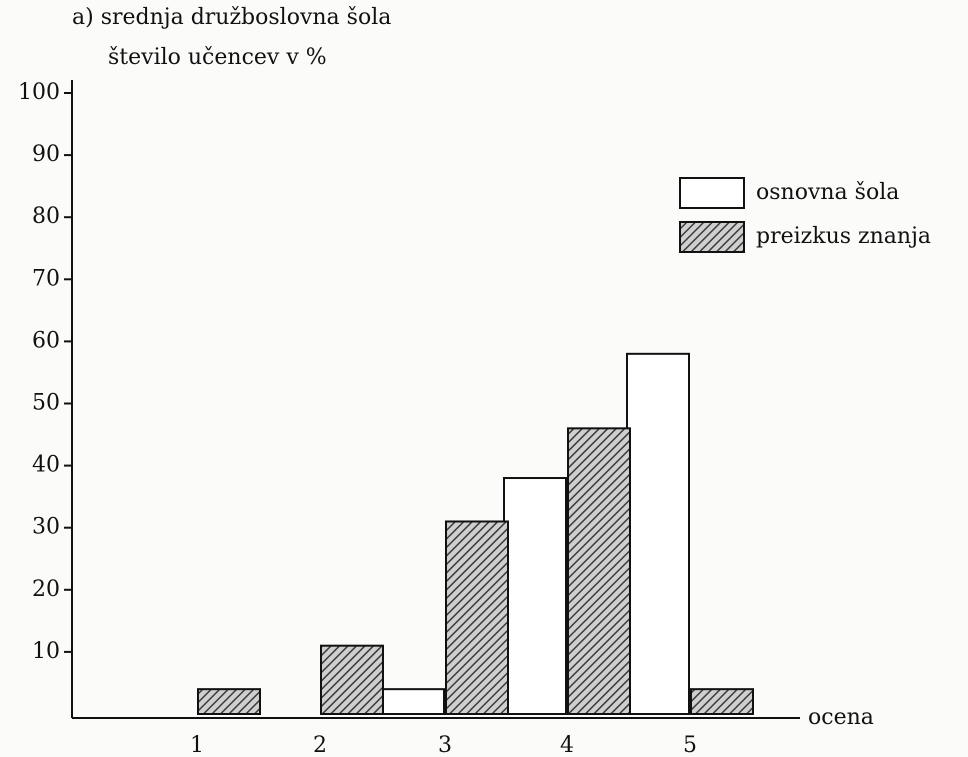 The height and width of the screenshot is (757, 968). Describe the element at coordinates (217, 57) in the screenshot. I see `y-axis-label: število učencev v %` at that location.